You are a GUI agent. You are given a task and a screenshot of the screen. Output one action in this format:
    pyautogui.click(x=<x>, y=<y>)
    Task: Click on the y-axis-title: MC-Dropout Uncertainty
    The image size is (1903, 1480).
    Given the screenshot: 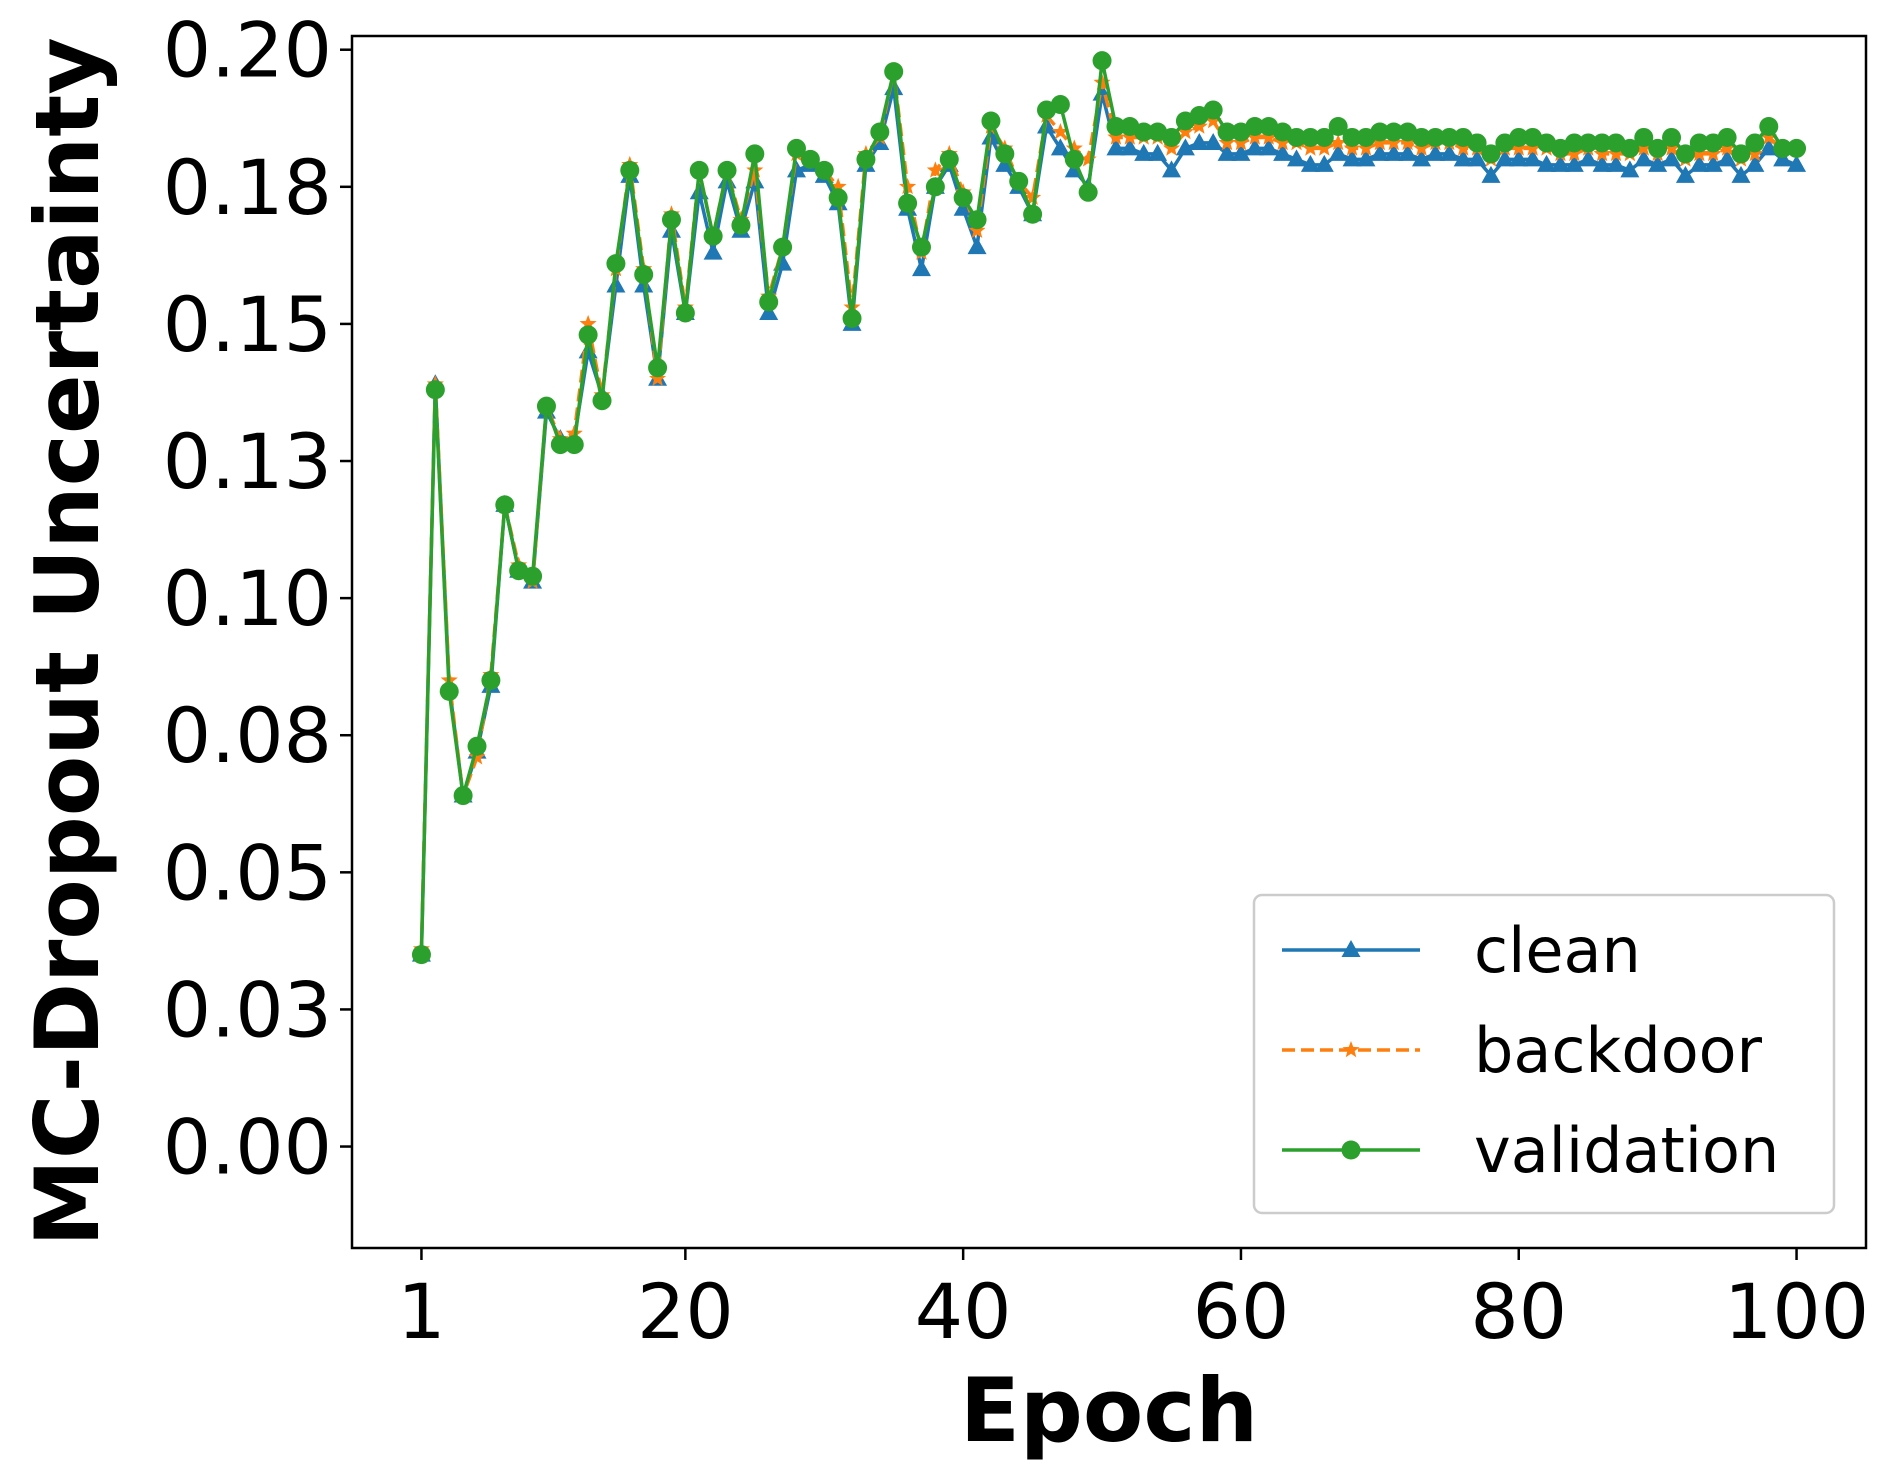 What is the action you would take?
    pyautogui.click(x=67, y=641)
    